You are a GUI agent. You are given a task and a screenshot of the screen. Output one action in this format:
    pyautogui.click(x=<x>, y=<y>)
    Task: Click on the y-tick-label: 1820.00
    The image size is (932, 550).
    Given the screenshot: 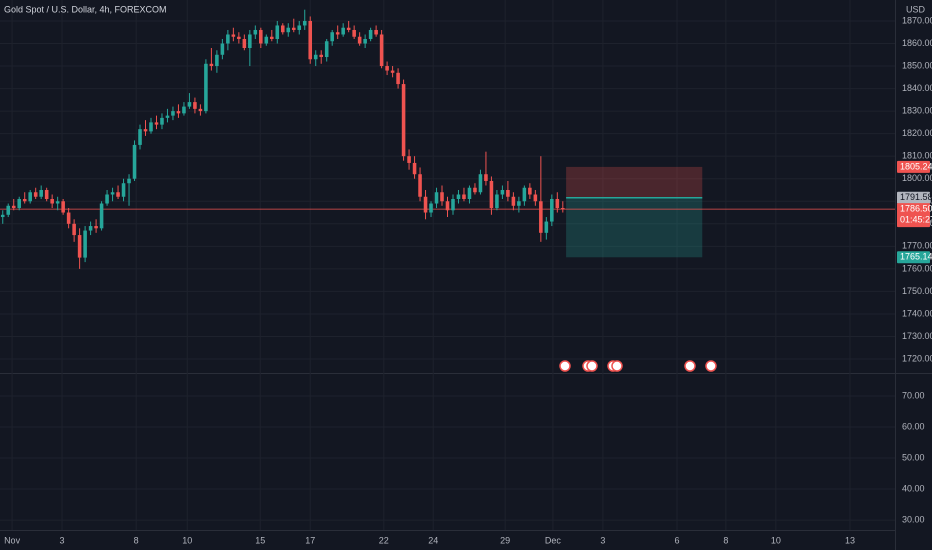 What is the action you would take?
    pyautogui.click(x=917, y=133)
    